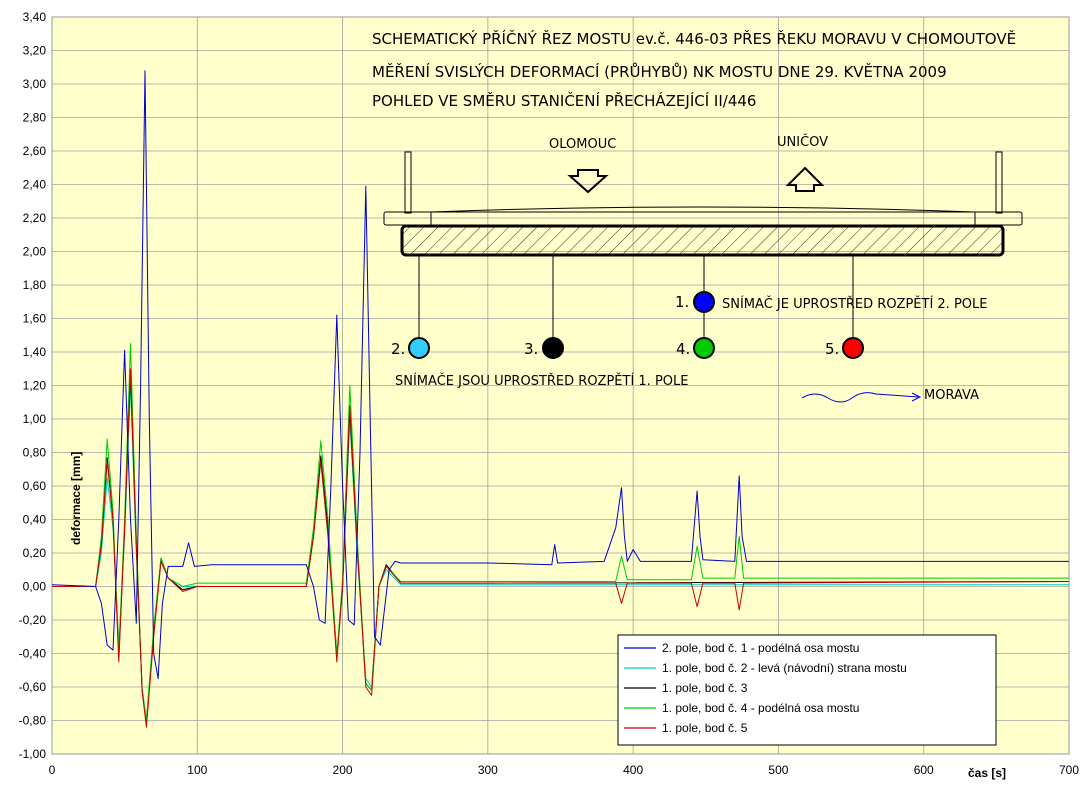 The height and width of the screenshot is (794, 1087). Describe the element at coordinates (398, 349) in the screenshot. I see `sensor-2-label: 2.` at that location.